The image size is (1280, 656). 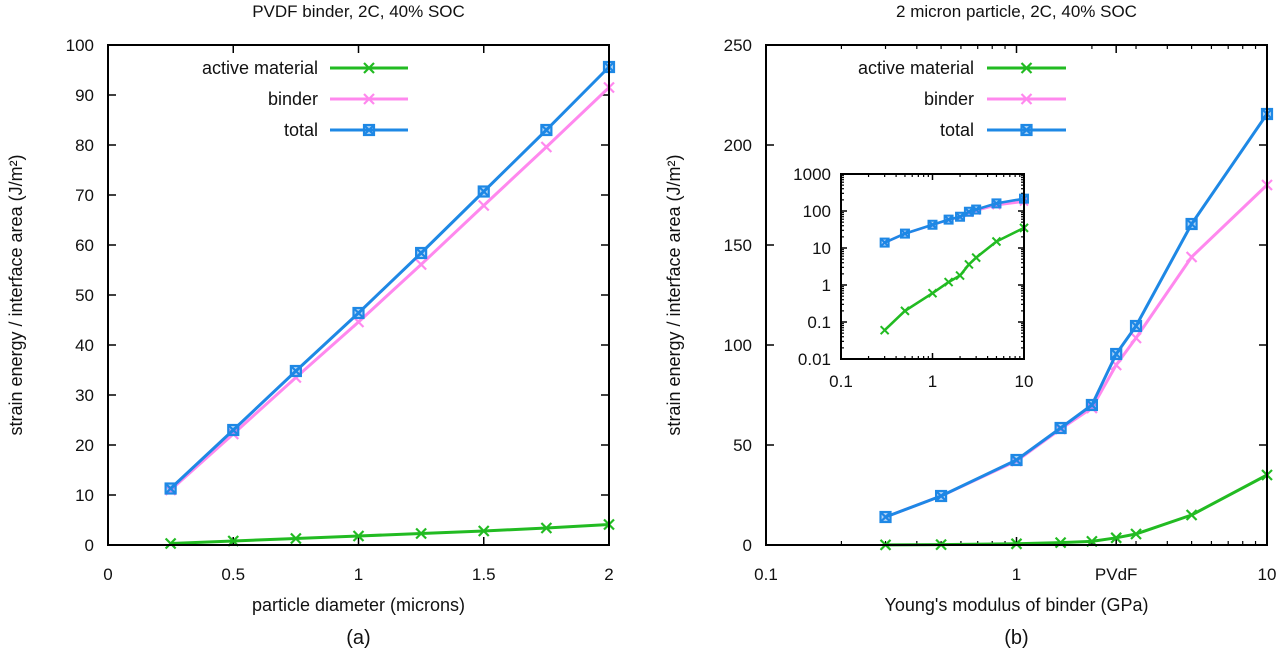 What do you see at coordinates (1016, 11) in the screenshot?
I see `chart-title: 2 micron particle, 2C, 40% SOC` at bounding box center [1016, 11].